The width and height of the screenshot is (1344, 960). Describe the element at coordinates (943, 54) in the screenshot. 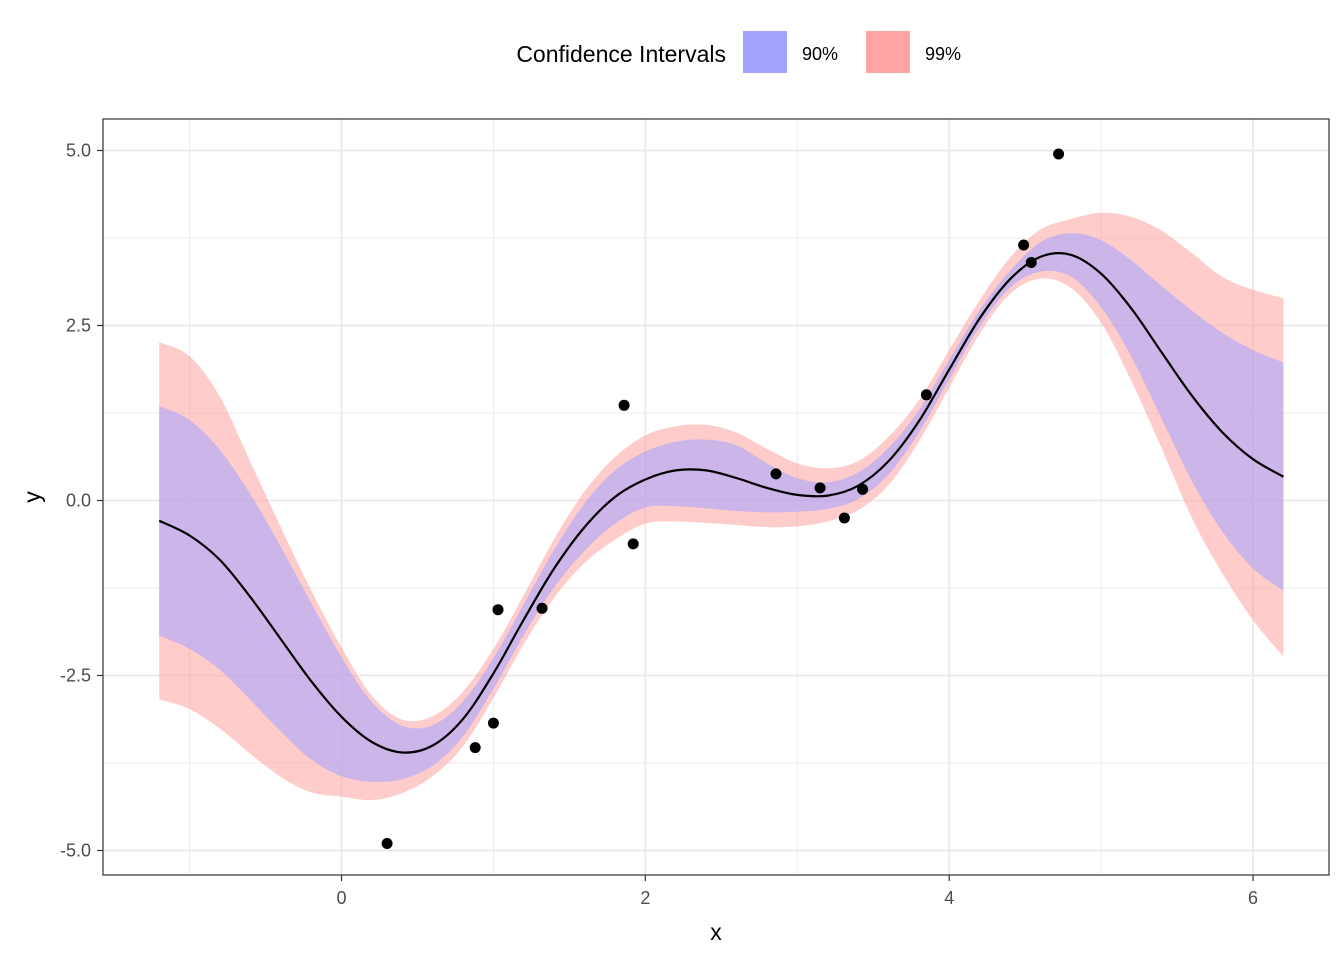

I see `legend-label-99: 99%` at that location.